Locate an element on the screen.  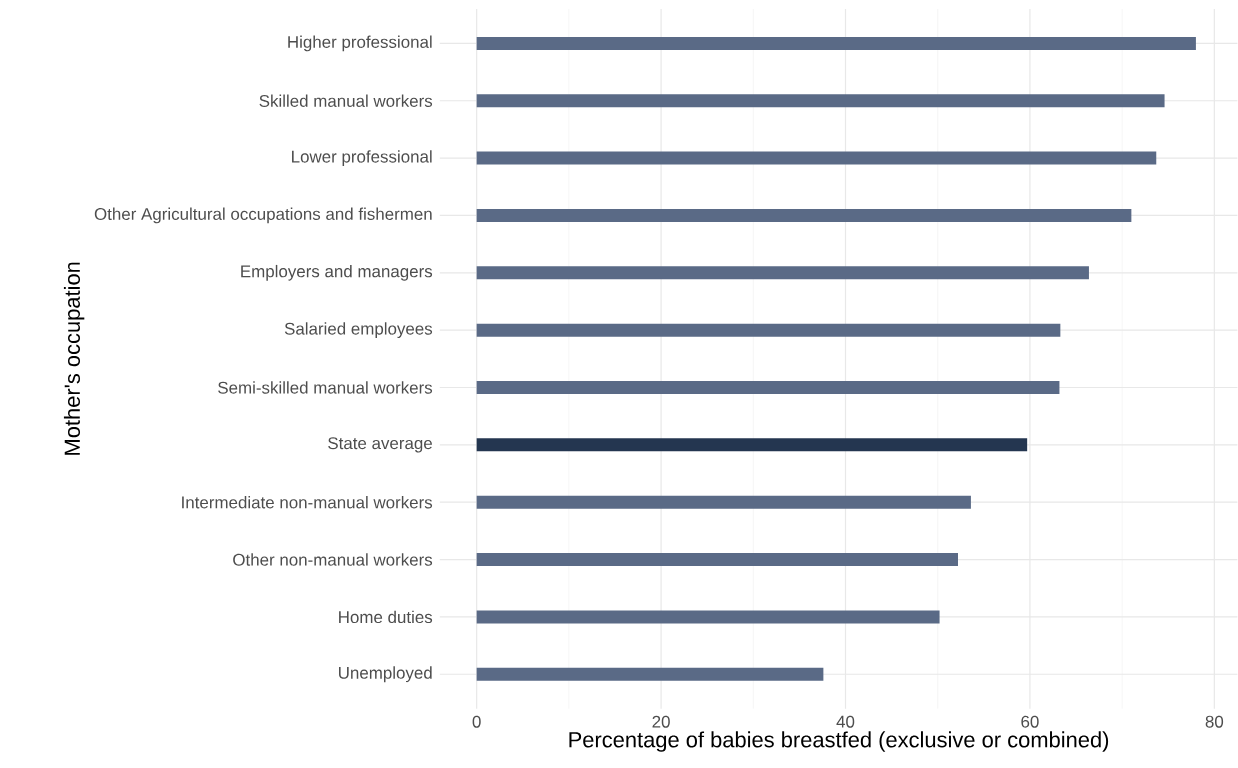
x-tick-label: 80 is located at coordinates (1214, 721).